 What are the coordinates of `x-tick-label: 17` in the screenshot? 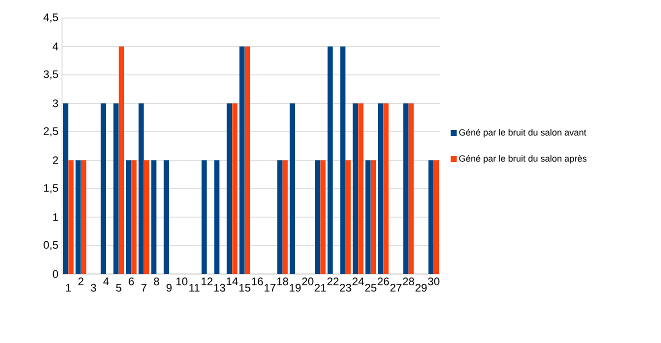 It's located at (270, 288).